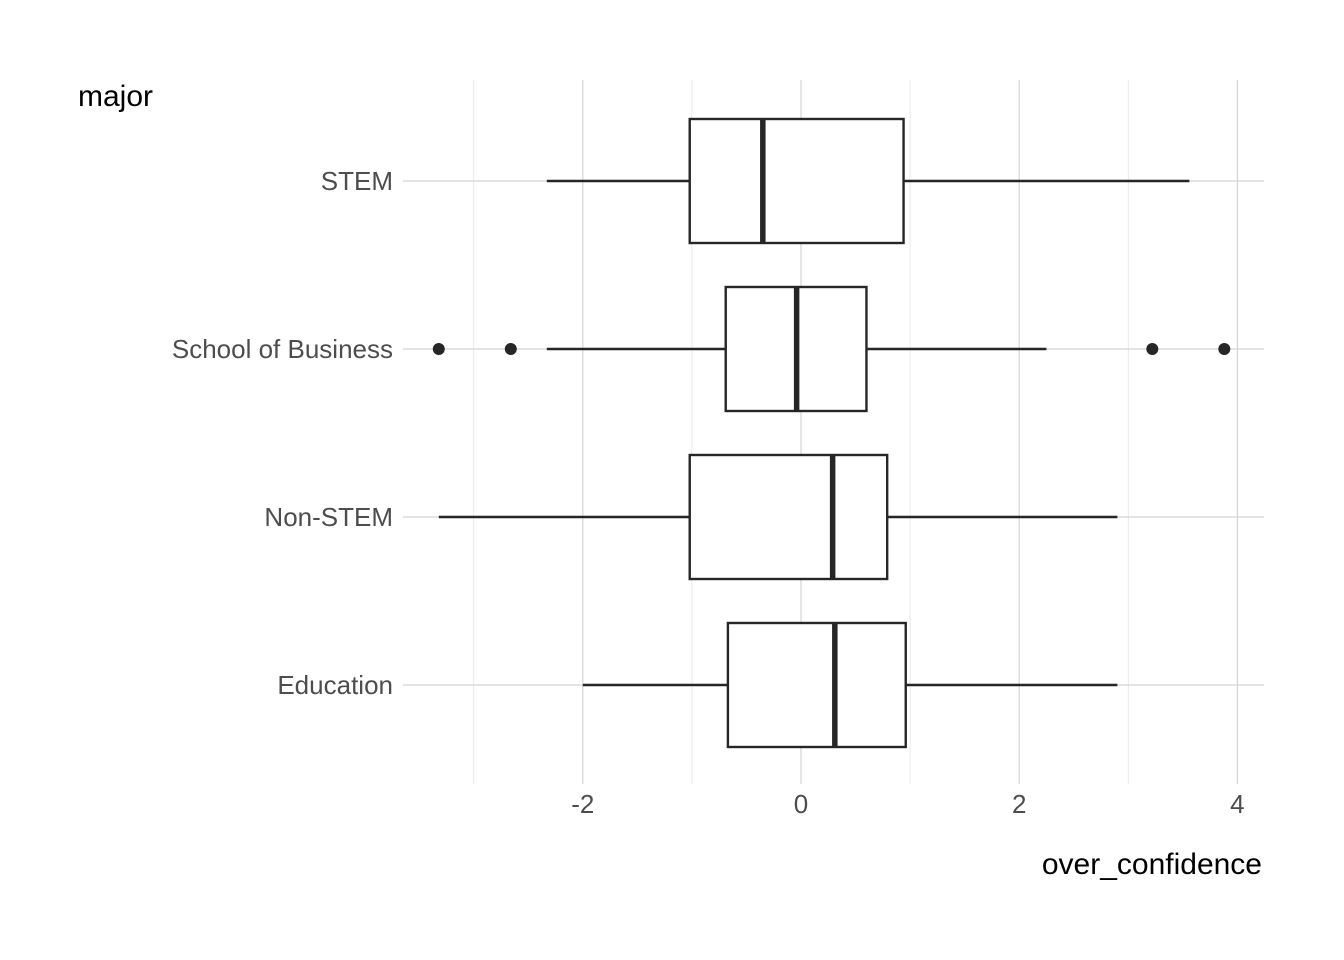 The image size is (1344, 960). What do you see at coordinates (582, 804) in the screenshot?
I see `x-tick-label: -2` at bounding box center [582, 804].